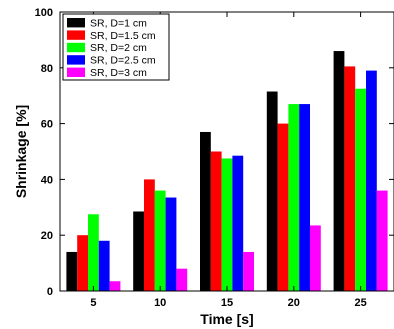 Image resolution: width=394 pixels, height=329 pixels. Describe the element at coordinates (47, 180) in the screenshot. I see `y-tick-label: 40` at that location.